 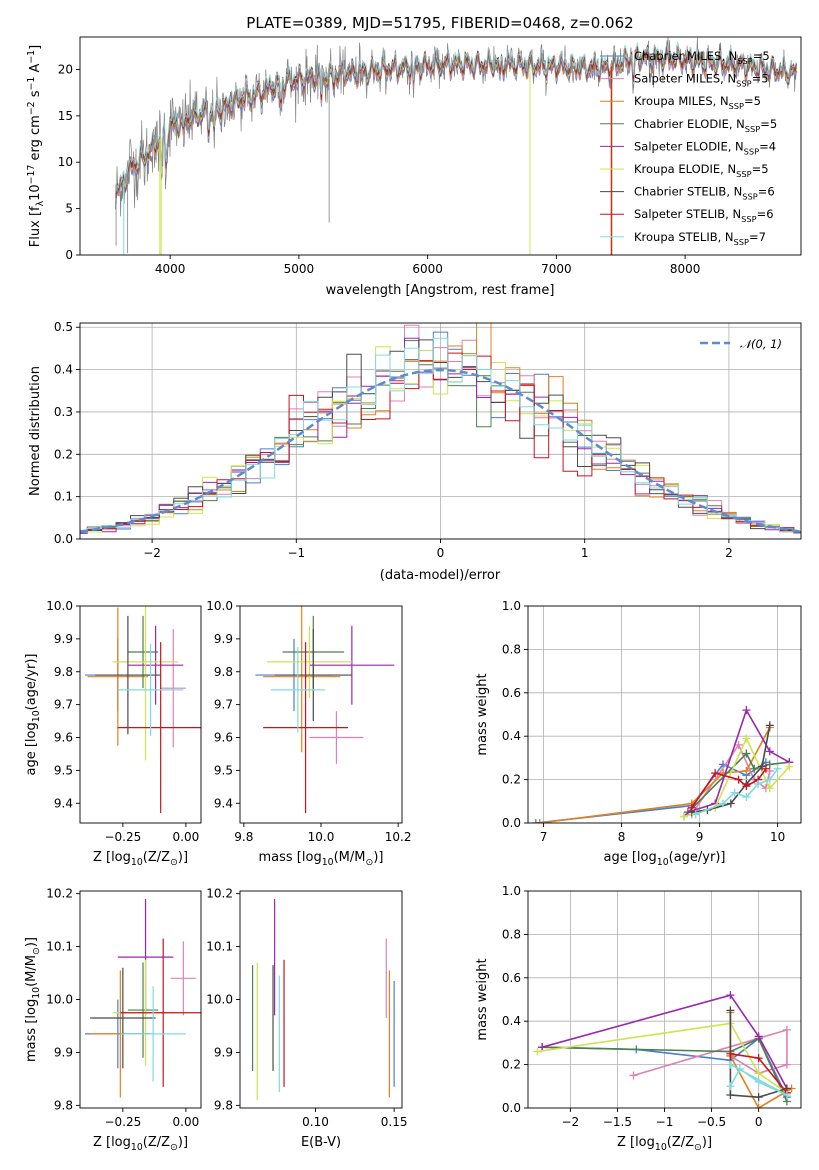 What do you see at coordinates (223, 770) in the screenshot?
I see `y-tick-label: 9.5` at bounding box center [223, 770].